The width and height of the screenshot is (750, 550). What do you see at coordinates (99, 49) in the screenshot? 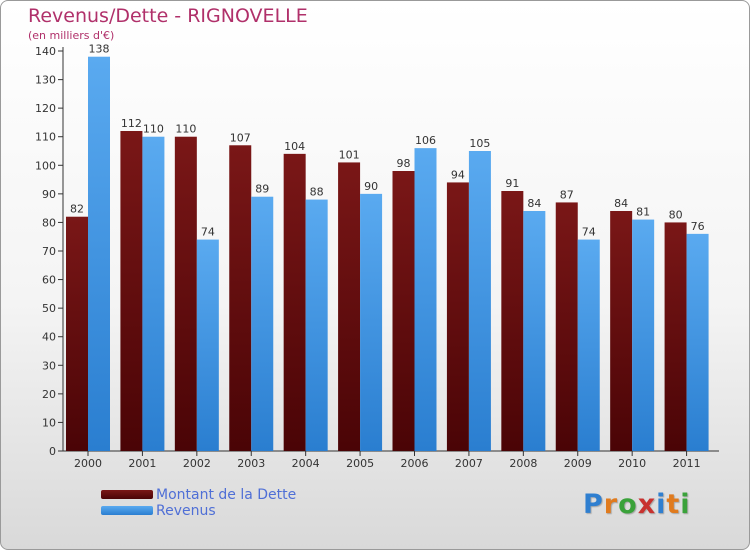
I see `data-label-revenus-2000: 138` at bounding box center [99, 49].